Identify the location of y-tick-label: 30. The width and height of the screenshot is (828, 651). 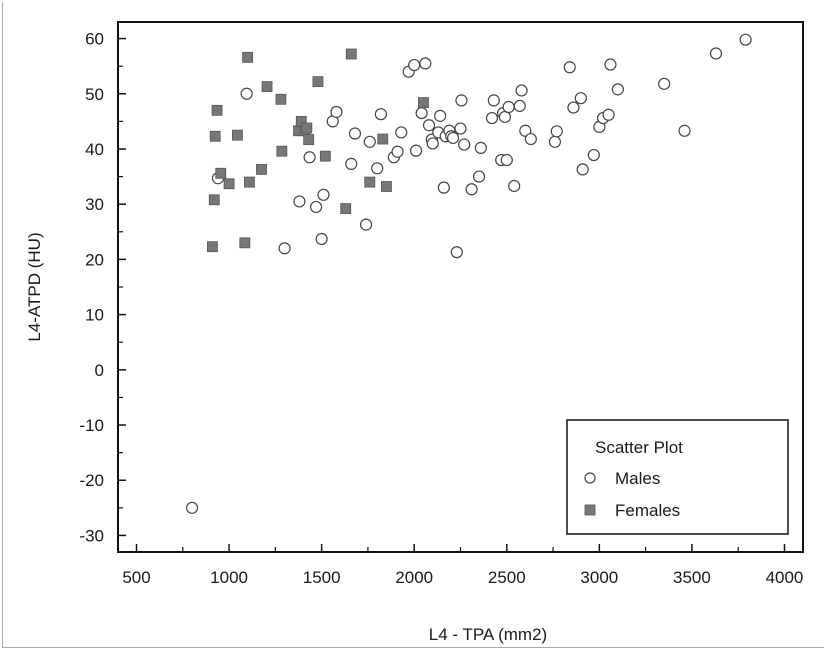
(94, 204).